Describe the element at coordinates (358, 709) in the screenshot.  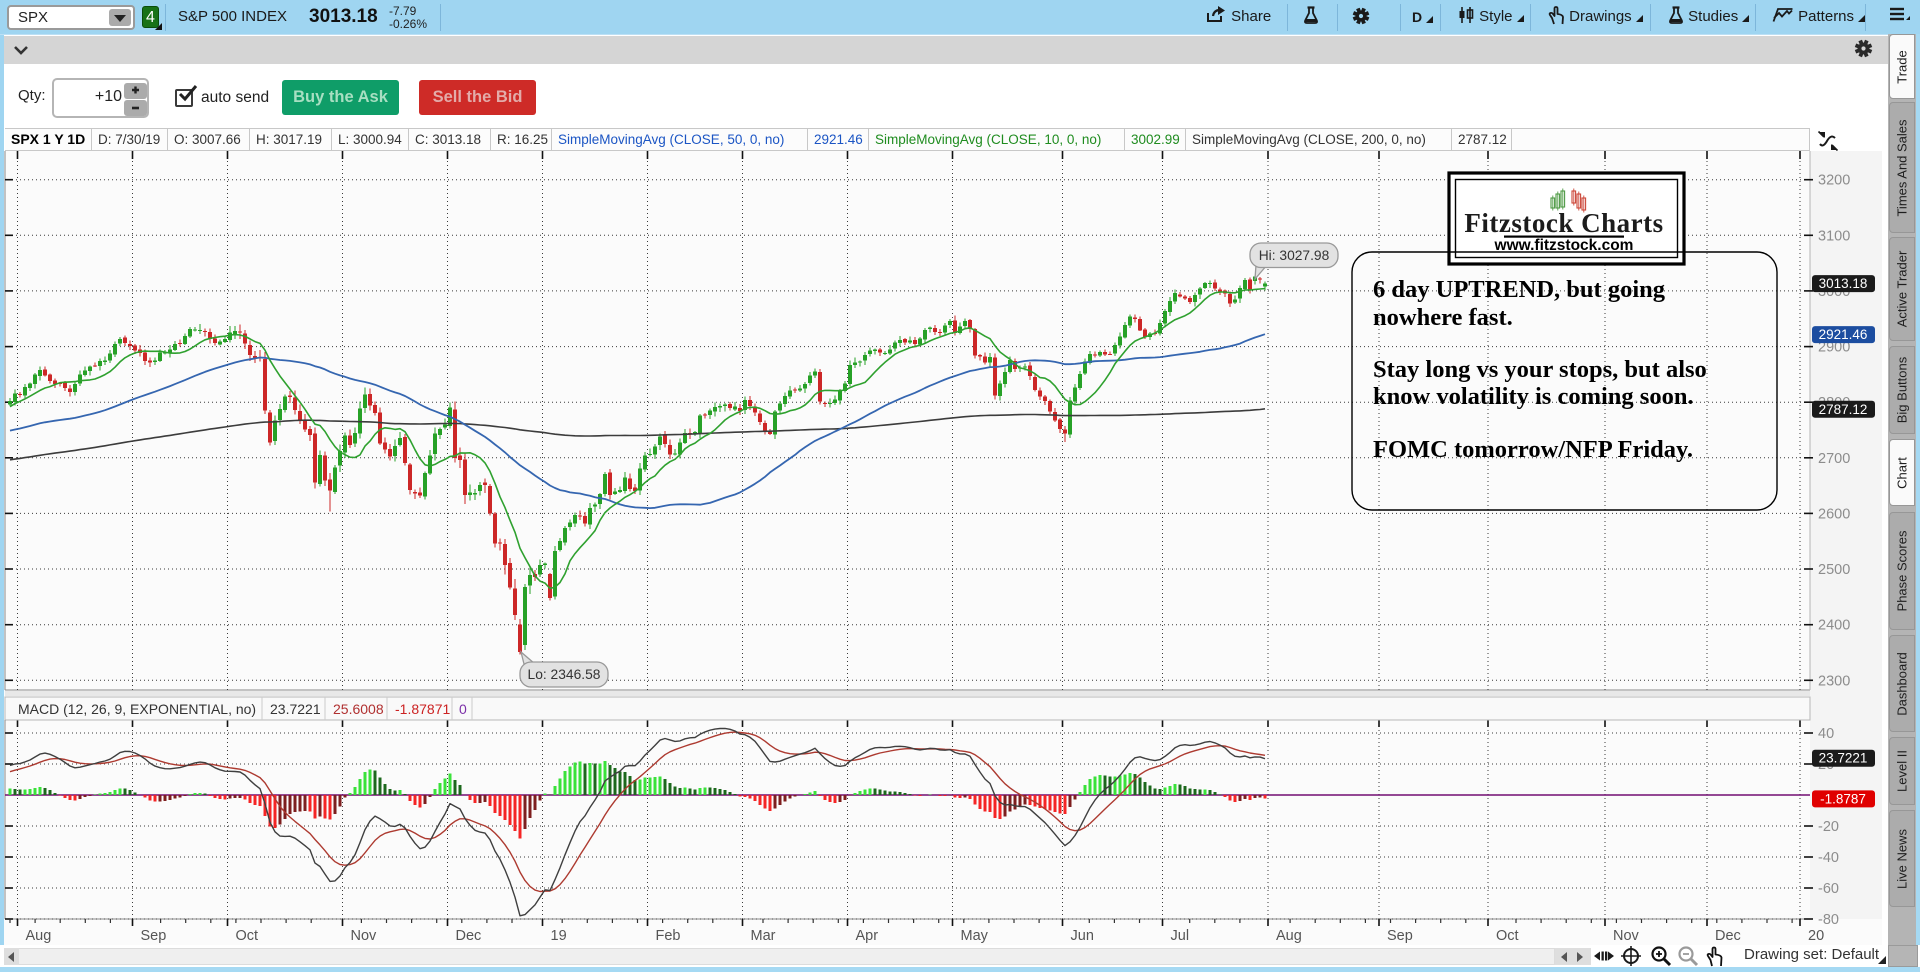
I see `svg-text: 25.6008` at that location.